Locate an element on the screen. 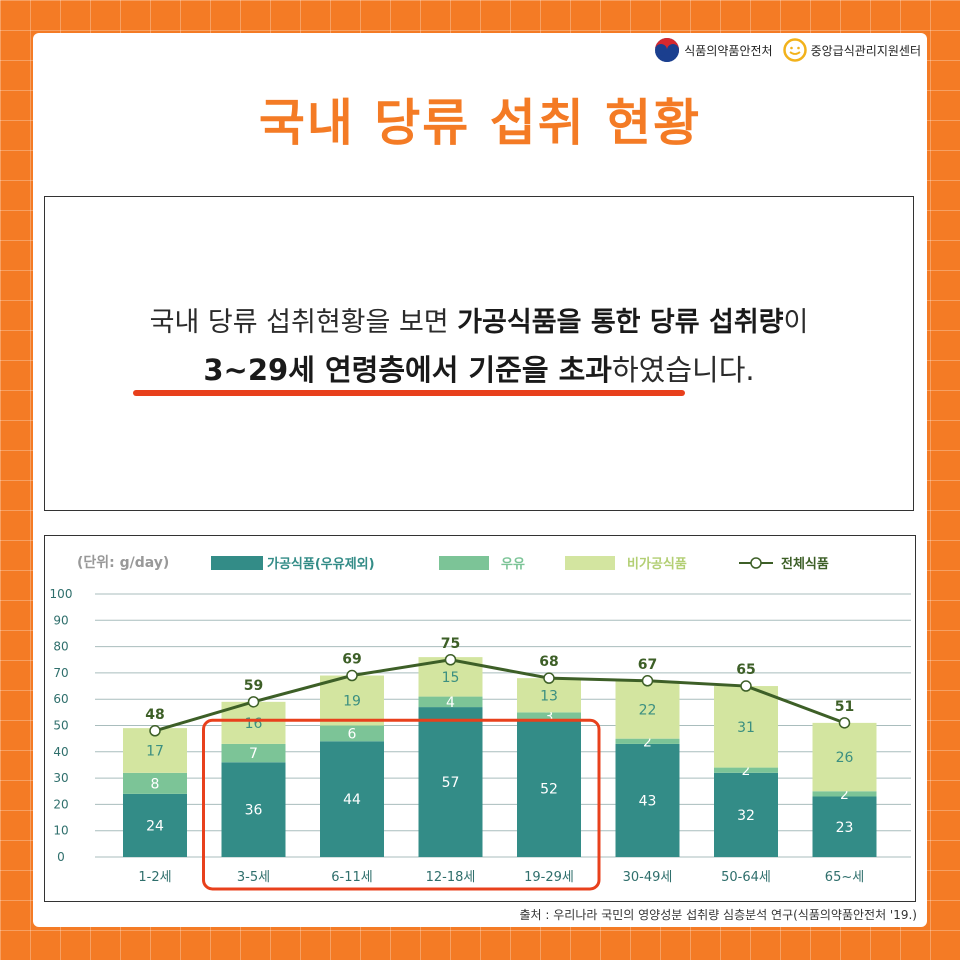 Image resolution: width=960 pixels, height=960 pixels. bar-value-label: 31 is located at coordinates (746, 728).